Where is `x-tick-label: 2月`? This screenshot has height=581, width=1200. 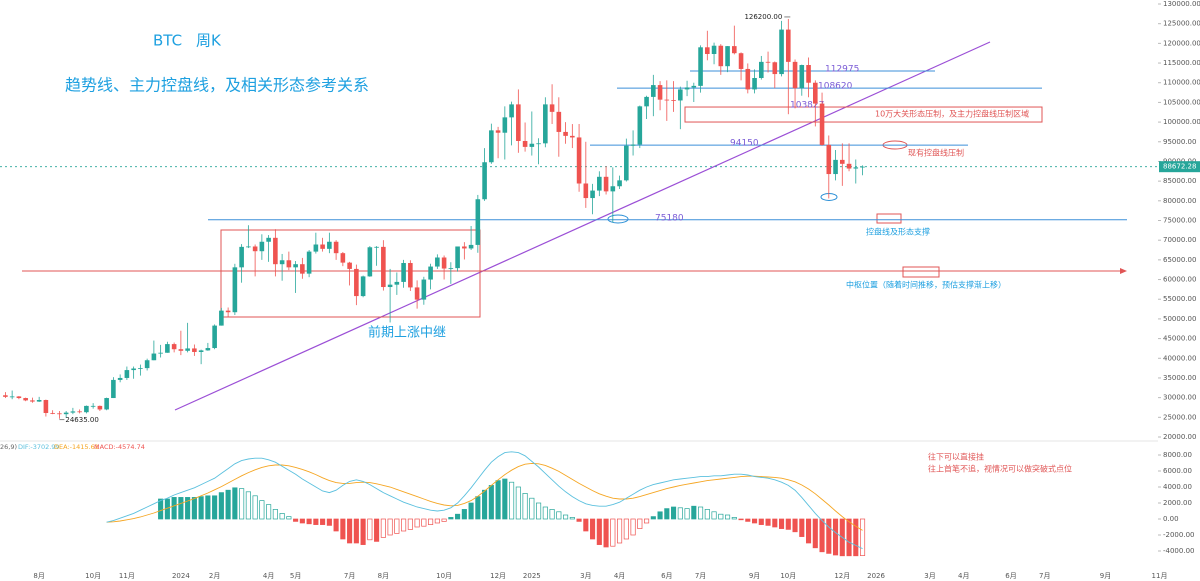 x-tick-label: 2月 is located at coordinates (214, 576).